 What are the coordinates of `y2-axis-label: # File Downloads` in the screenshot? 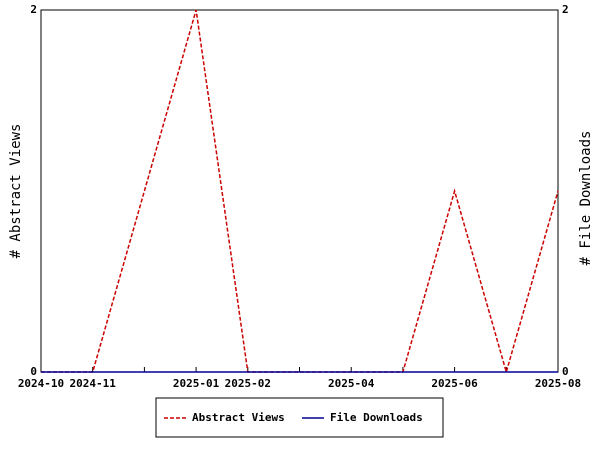 It's located at (586, 198).